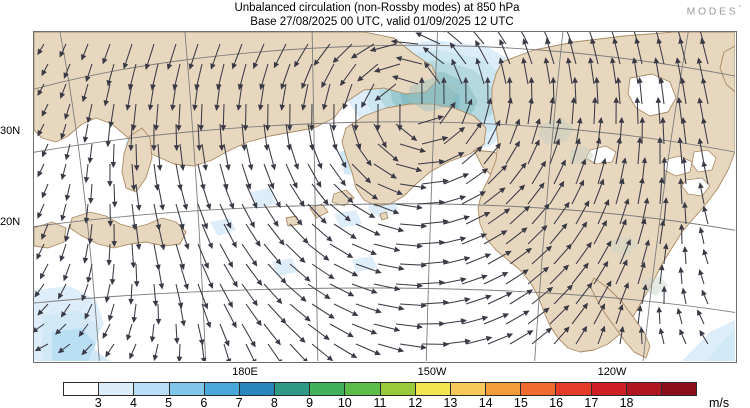 The height and width of the screenshot is (408, 750). Describe the element at coordinates (274, 402) in the screenshot. I see `colorbar-tick-8: 8` at that location.